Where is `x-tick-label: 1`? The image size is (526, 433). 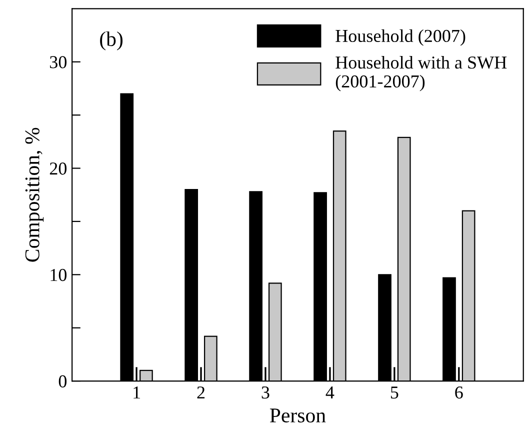 x-tick-label: 1 is located at coordinates (137, 392).